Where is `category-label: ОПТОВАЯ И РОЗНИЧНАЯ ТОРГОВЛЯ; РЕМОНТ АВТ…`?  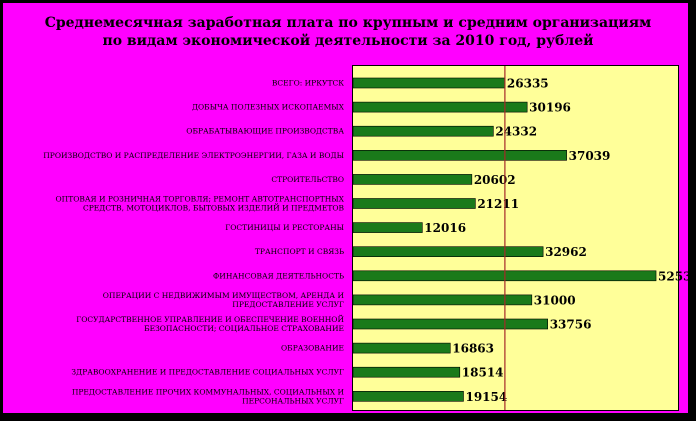
category-label: ОПТОВАЯ И РОЗНИЧНАЯ ТОРГОВЛЯ; РЕМОНТ АВТ… is located at coordinates (200, 199).